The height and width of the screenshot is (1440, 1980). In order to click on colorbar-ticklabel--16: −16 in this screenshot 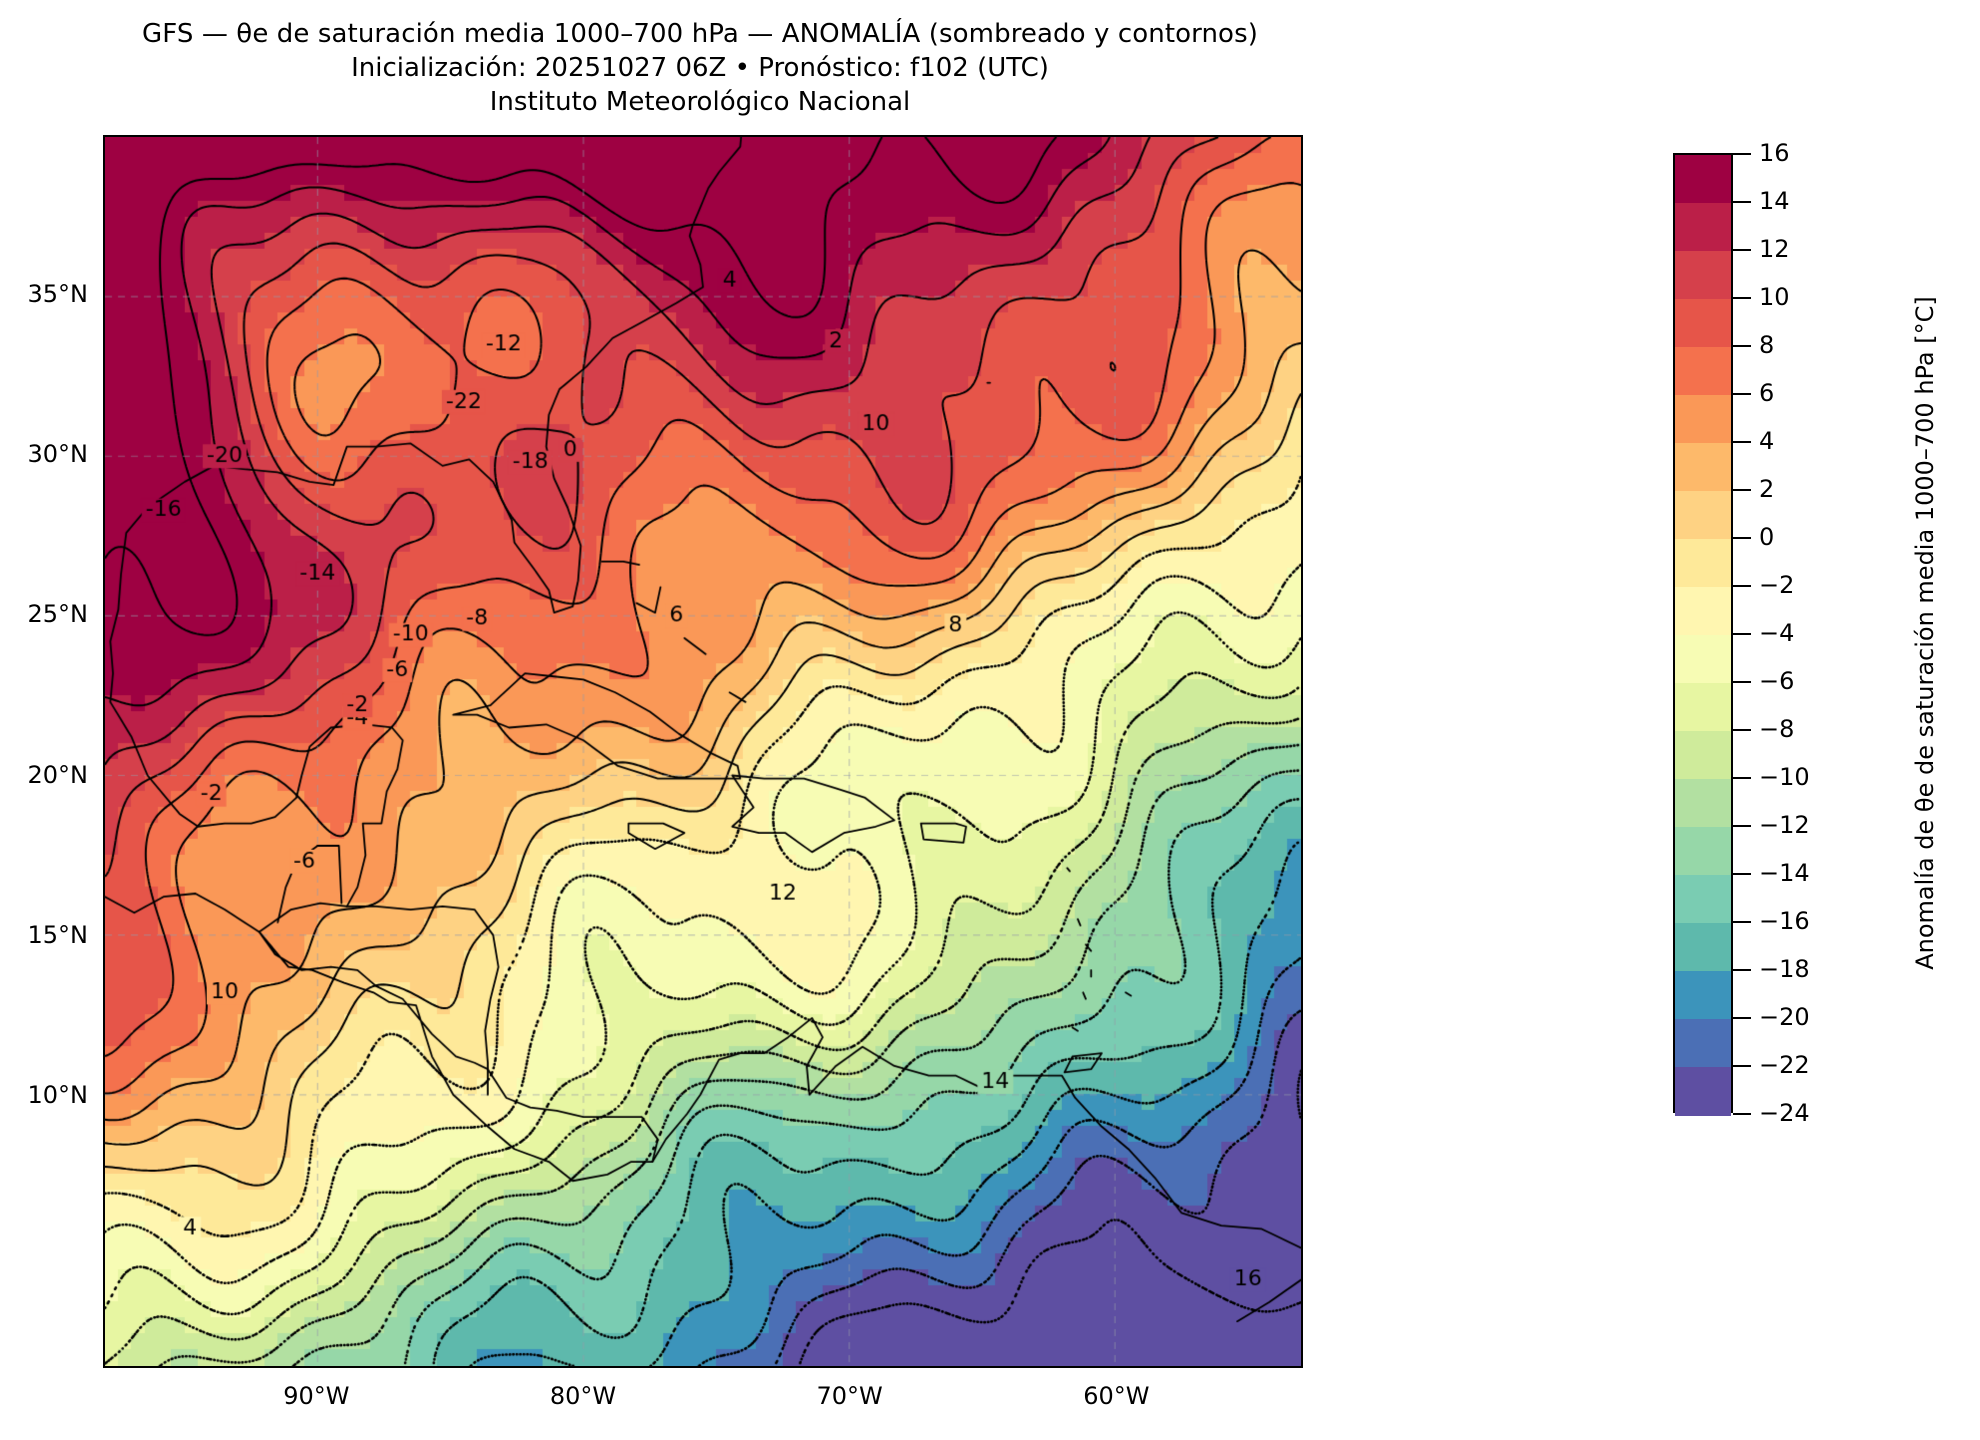, I will do `click(1784, 921)`.